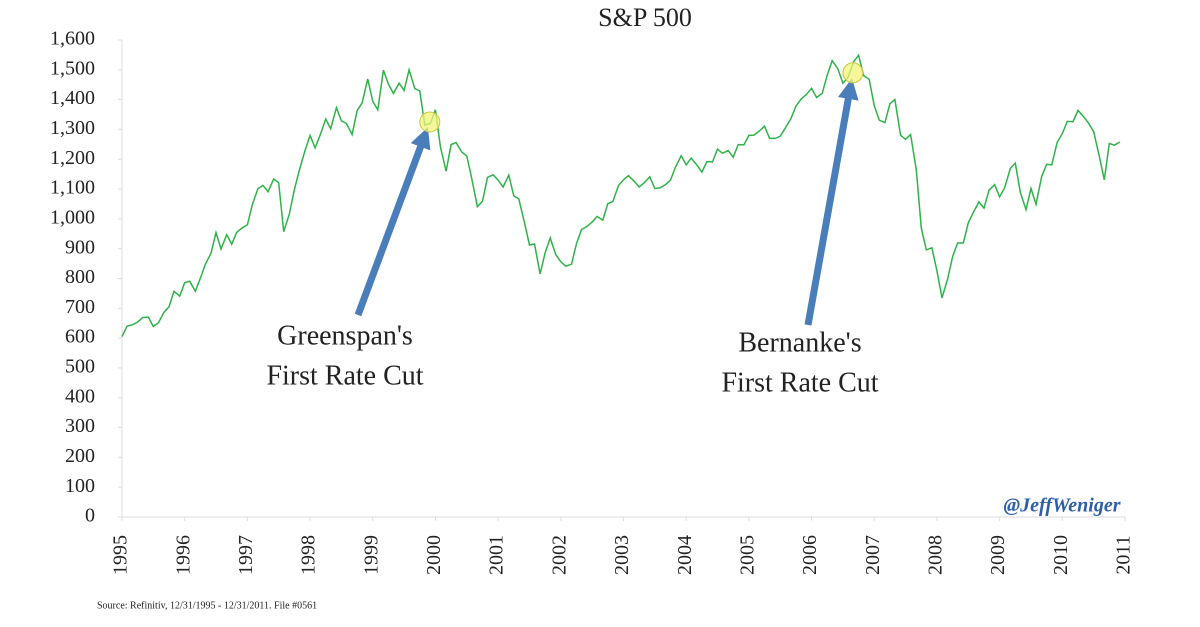 The image size is (1200, 627). What do you see at coordinates (72, 188) in the screenshot?
I see `y-tick-label: 1,100` at bounding box center [72, 188].